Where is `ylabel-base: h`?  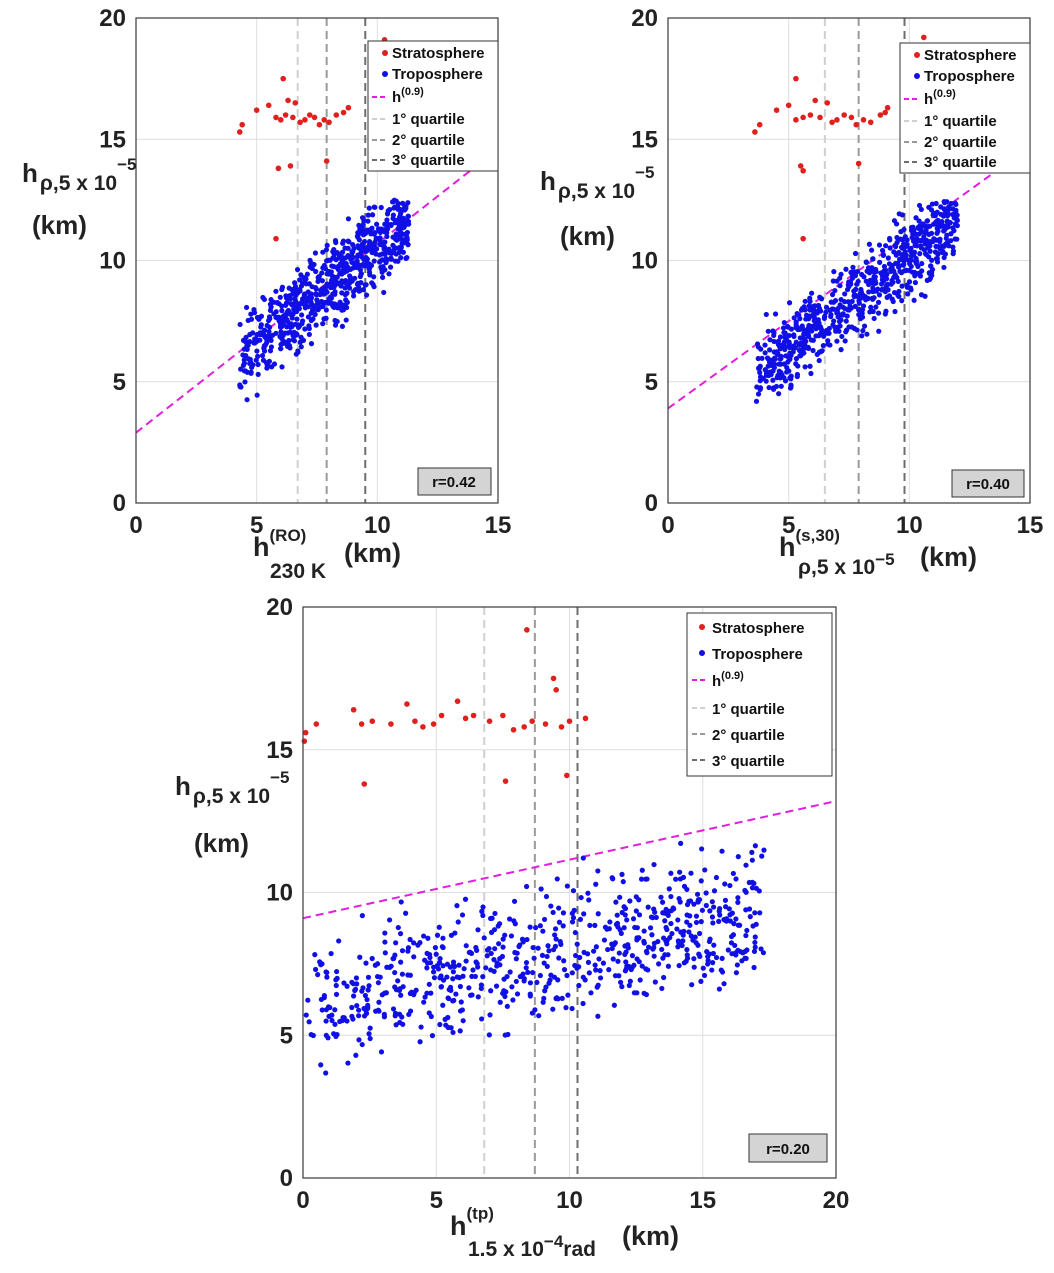
ylabel-base: h is located at coordinates (183, 786).